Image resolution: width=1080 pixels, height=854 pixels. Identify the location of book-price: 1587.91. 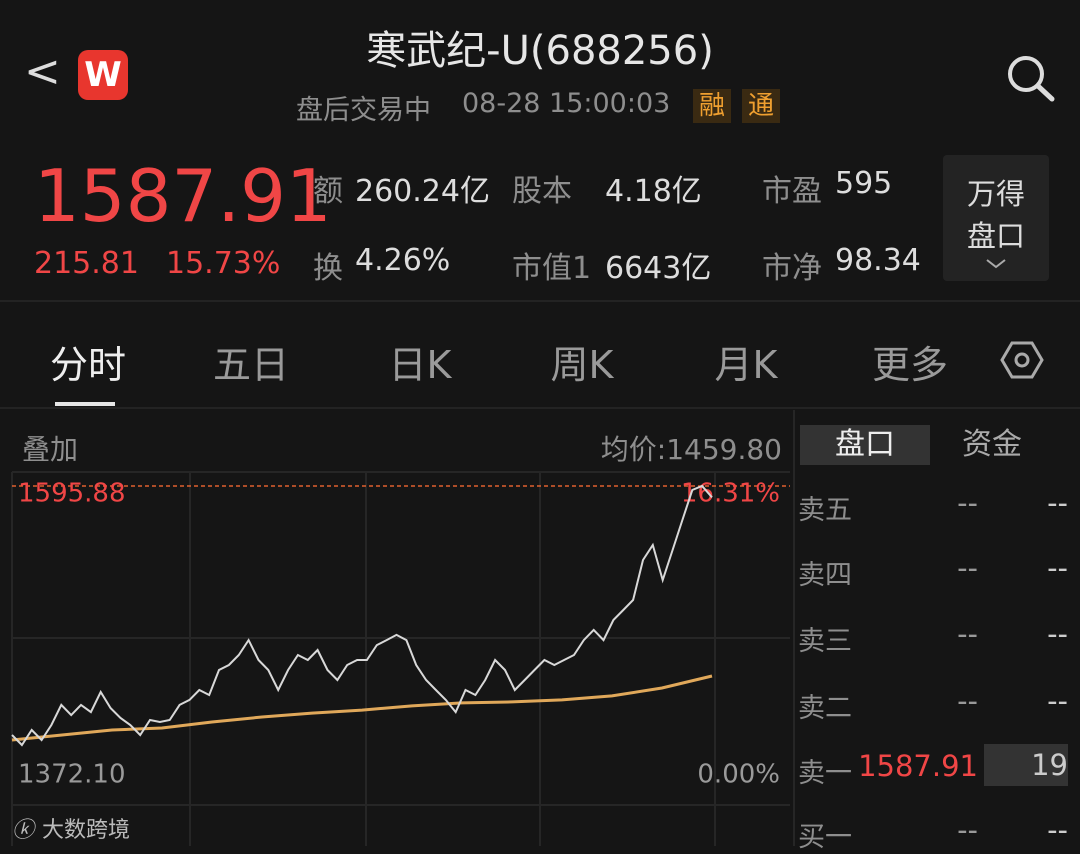
(918, 766).